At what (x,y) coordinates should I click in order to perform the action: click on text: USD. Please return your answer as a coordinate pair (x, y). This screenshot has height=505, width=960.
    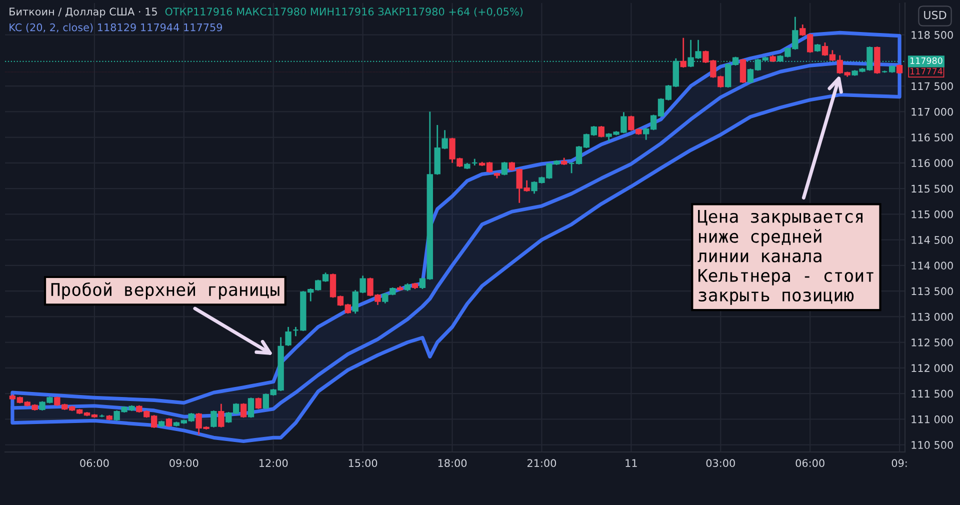
    Looking at the image, I should click on (935, 15).